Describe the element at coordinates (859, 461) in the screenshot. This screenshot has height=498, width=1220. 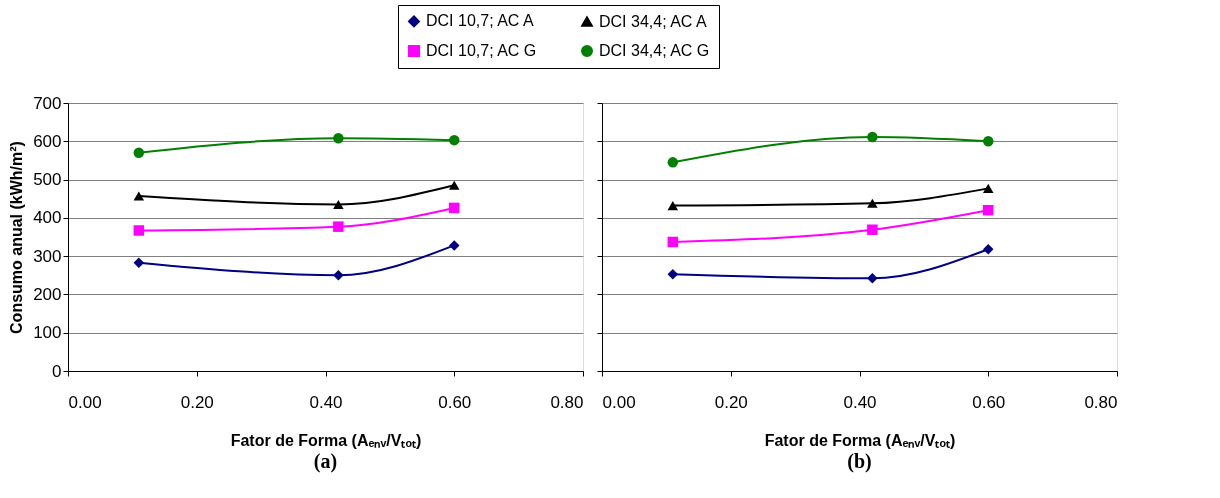
I see `text: (b)` at that location.